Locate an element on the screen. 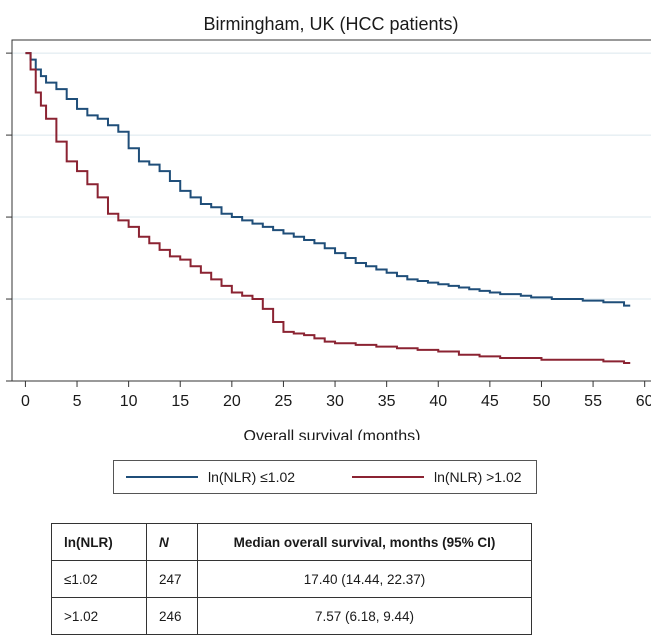  legend-item-low-nlr: ln(NLR) ≤1.02 is located at coordinates (210, 477).